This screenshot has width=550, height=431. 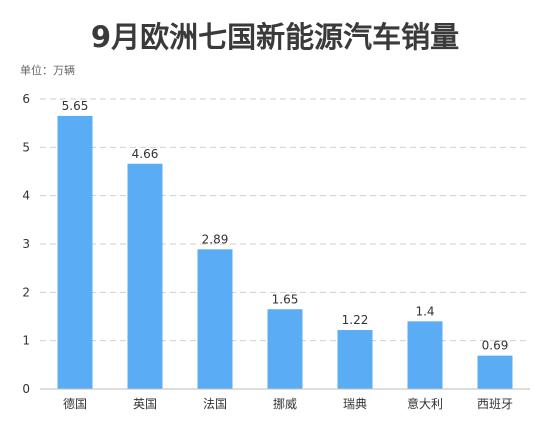 I want to click on x-tick-label: 意大利, so click(x=425, y=403).